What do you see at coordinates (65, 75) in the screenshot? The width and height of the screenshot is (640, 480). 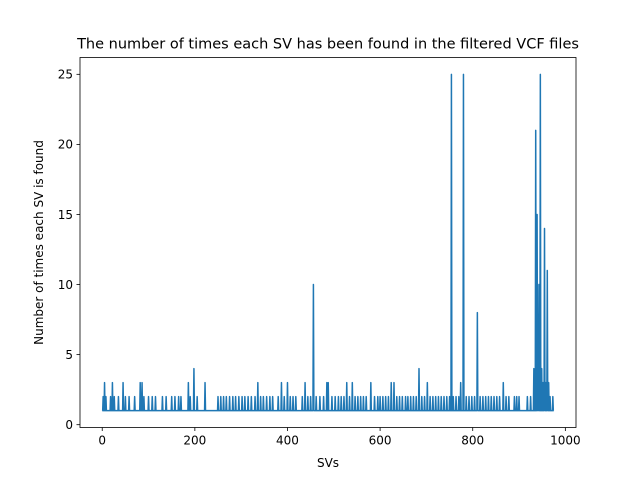 I see `y-tick-label: 25` at bounding box center [65, 75].